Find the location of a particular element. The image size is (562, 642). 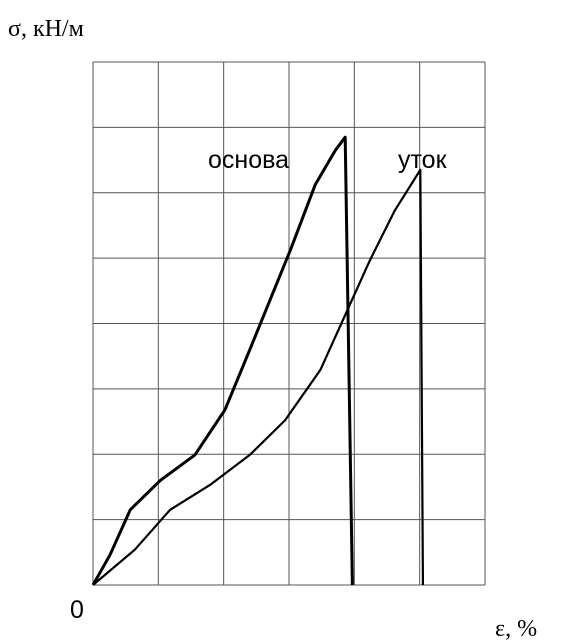

y-axis-label: σ, кН/м is located at coordinates (46, 29).